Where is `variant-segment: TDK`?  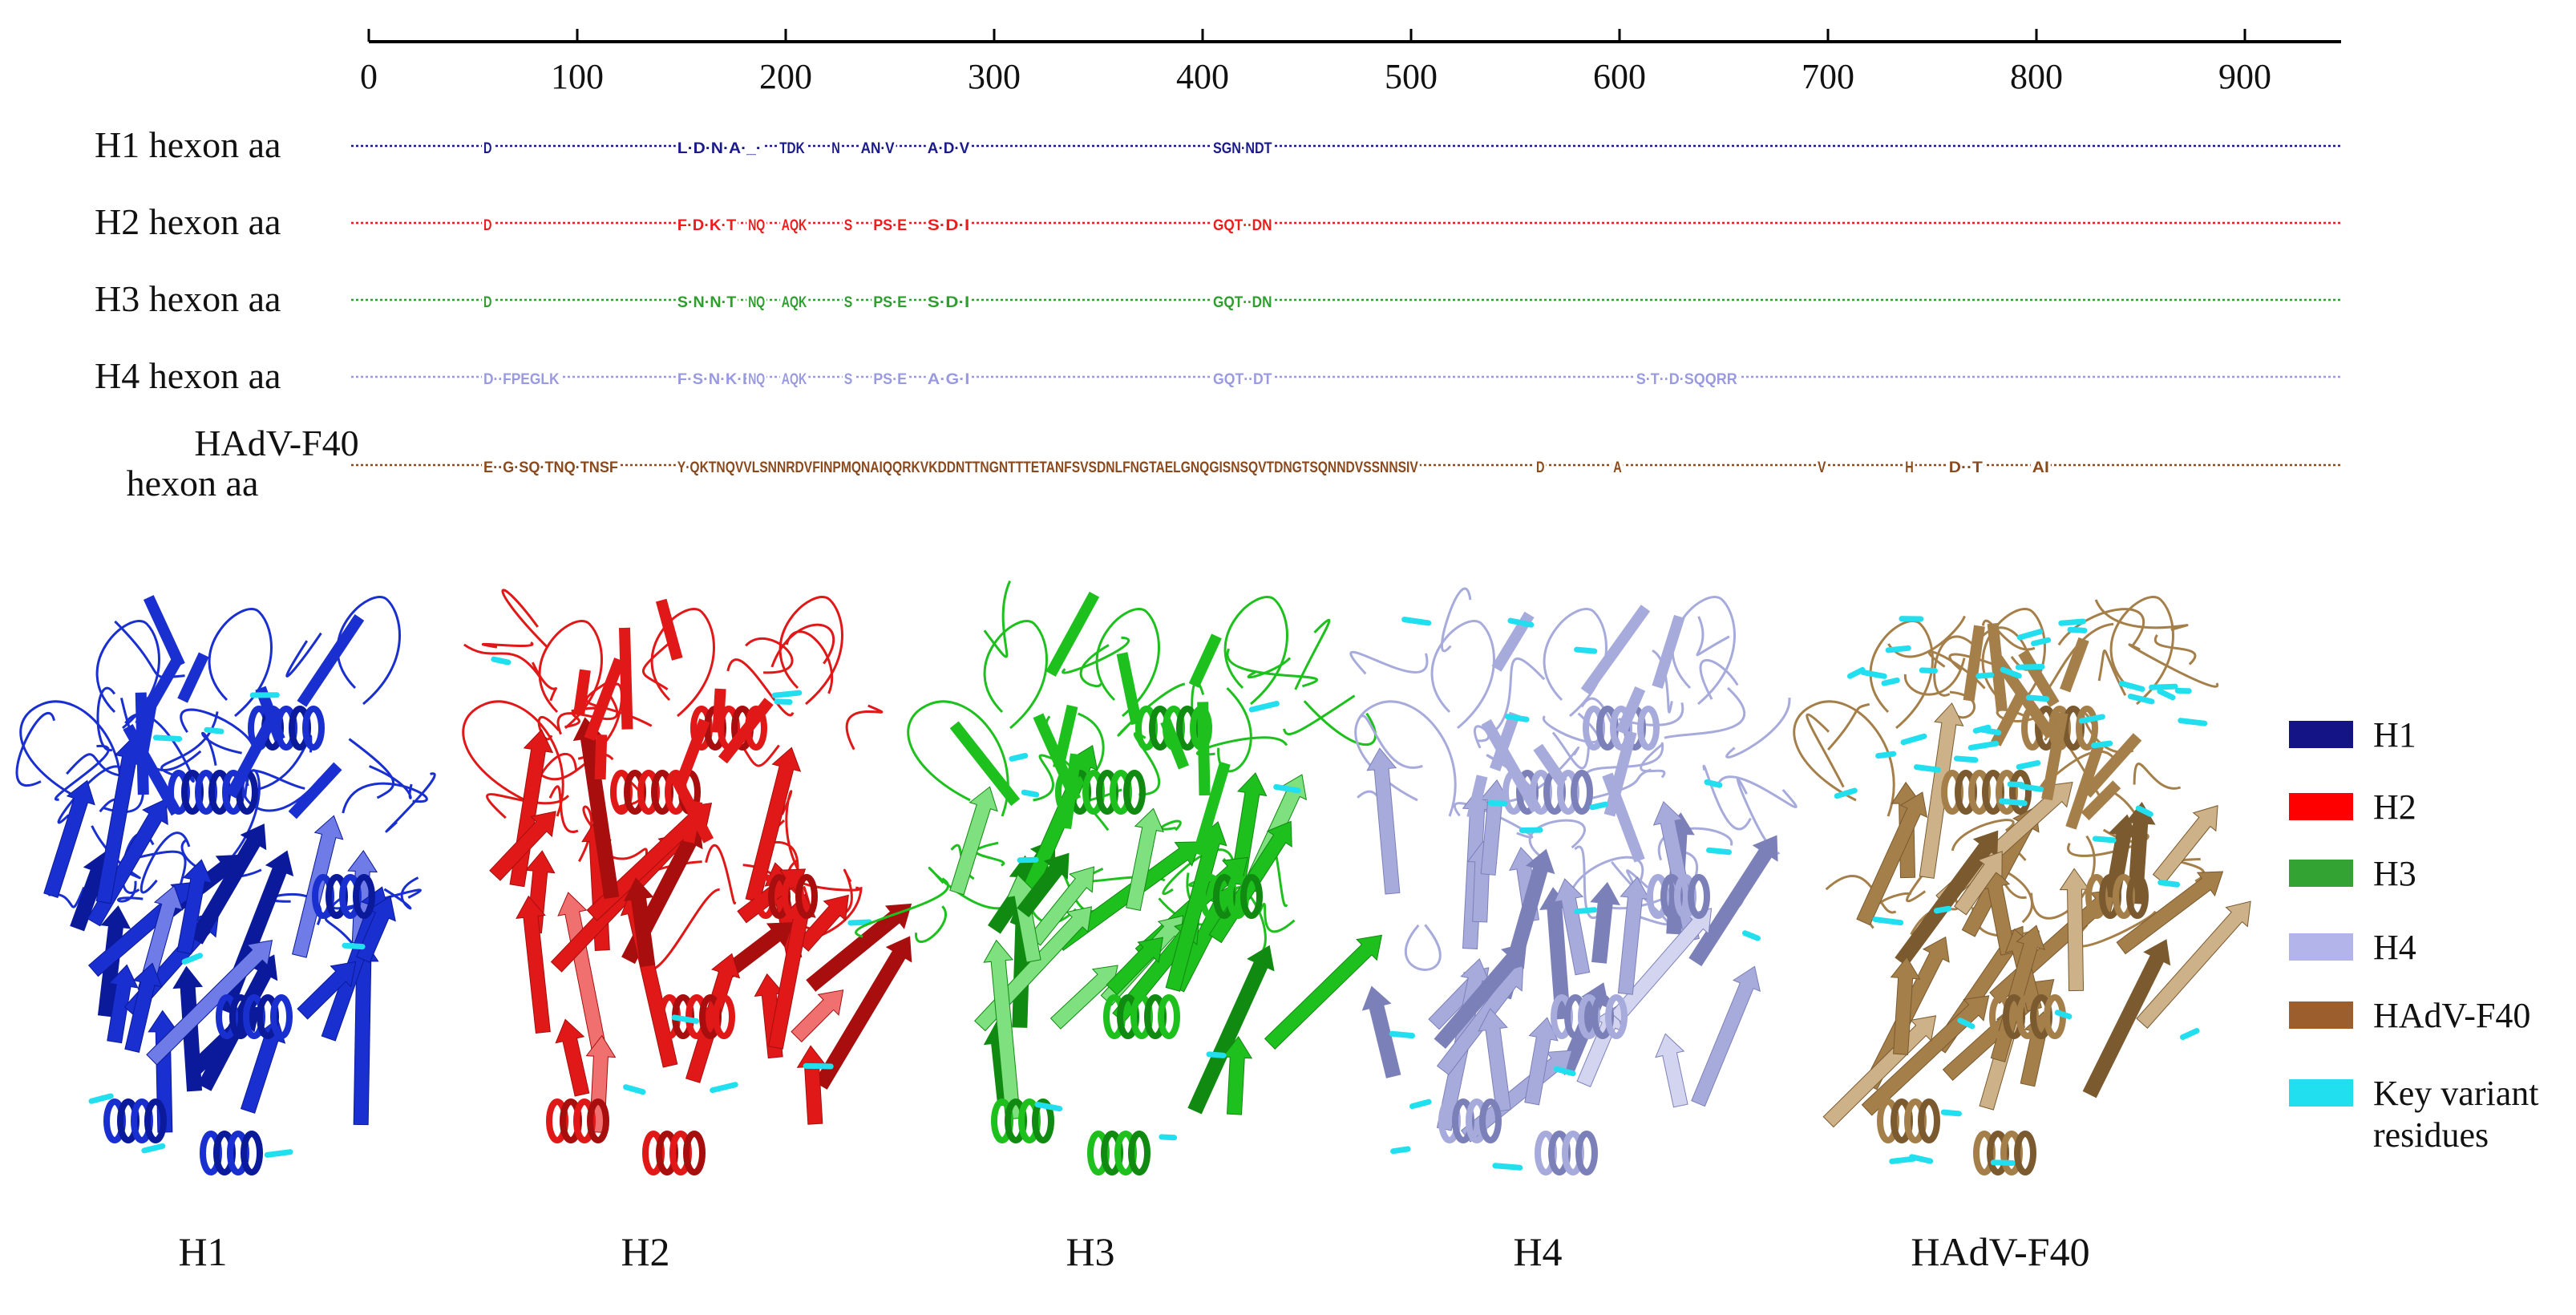
variant-segment: TDK is located at coordinates (792, 148).